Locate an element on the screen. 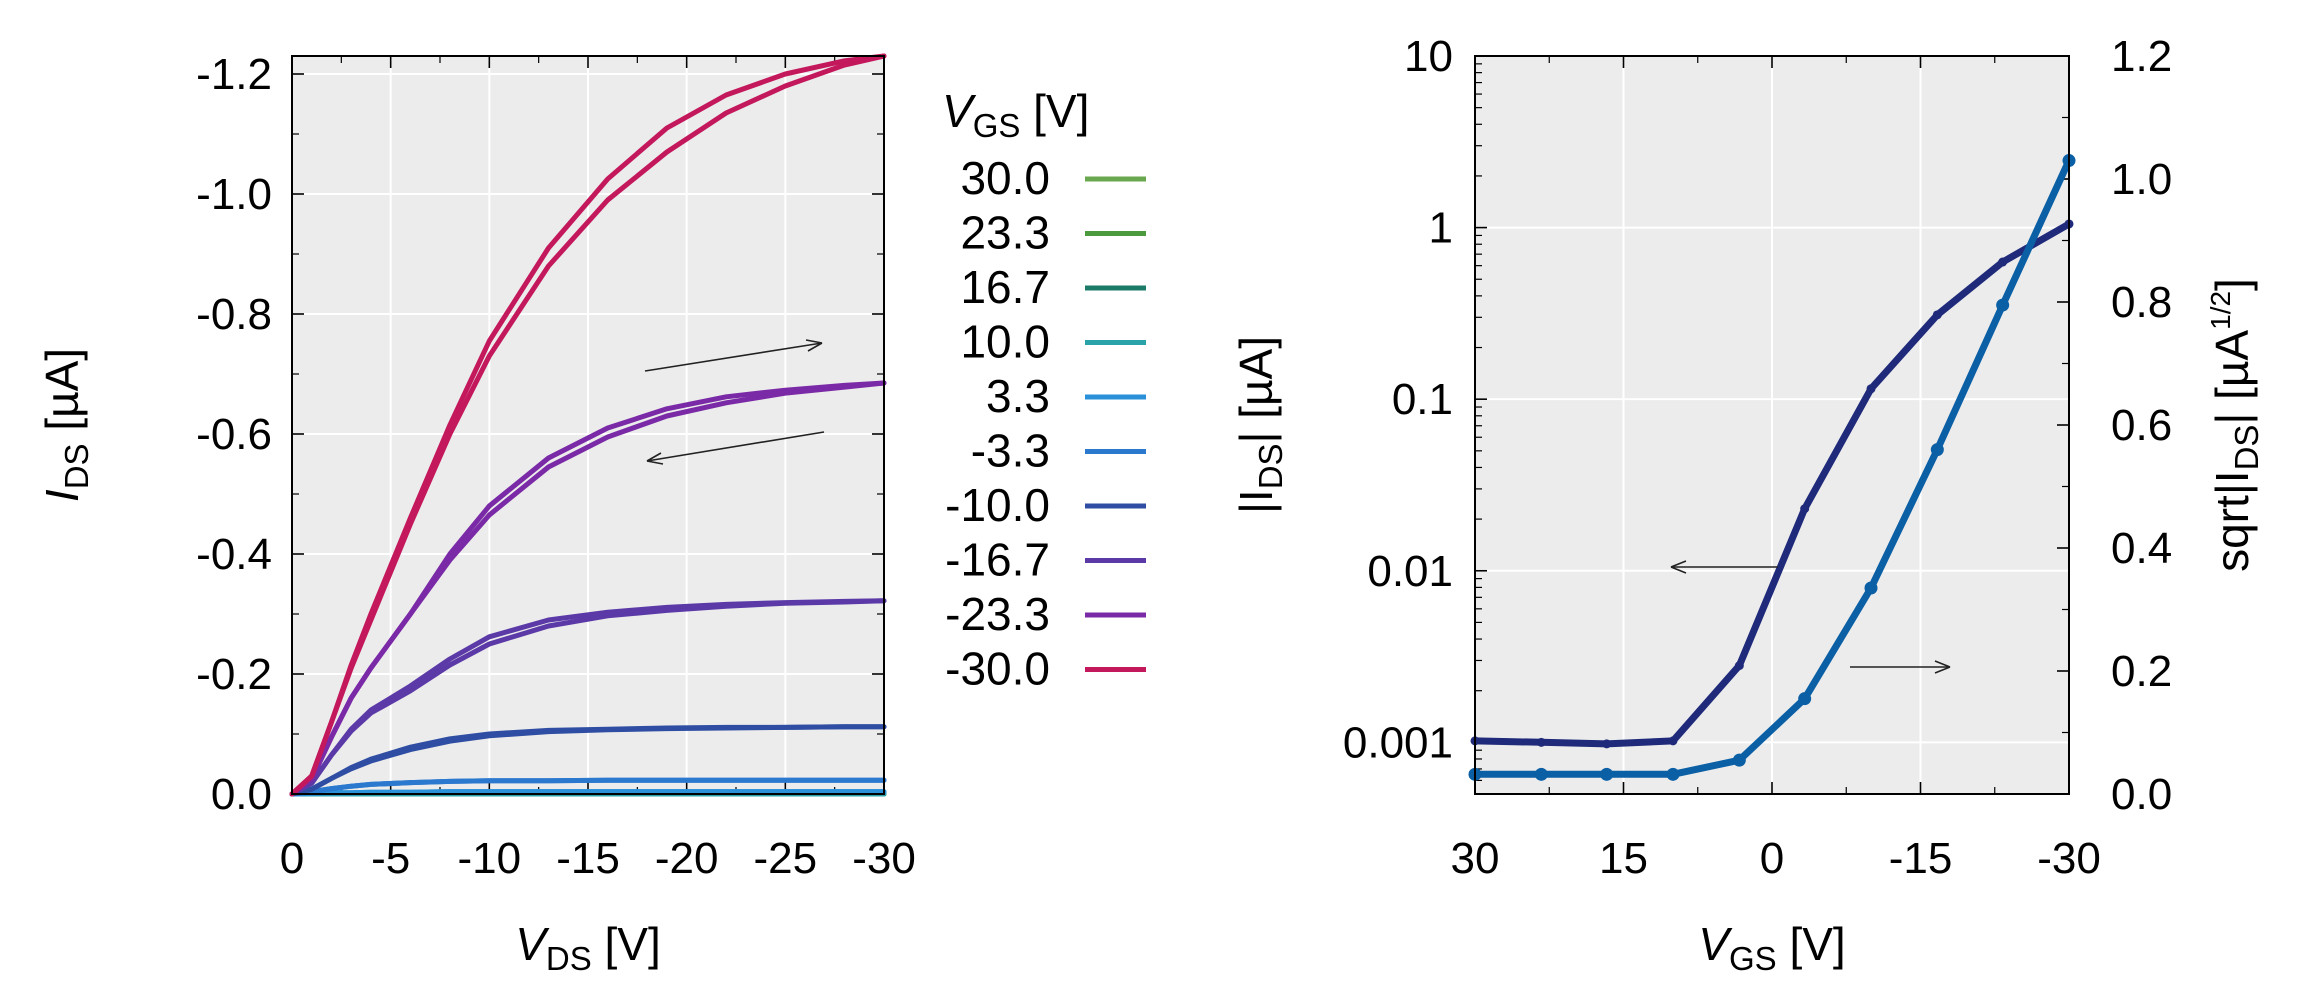 Image resolution: width=2313 pixels, height=999 pixels. legend-entry-label: 30.0 is located at coordinates (1005, 178).